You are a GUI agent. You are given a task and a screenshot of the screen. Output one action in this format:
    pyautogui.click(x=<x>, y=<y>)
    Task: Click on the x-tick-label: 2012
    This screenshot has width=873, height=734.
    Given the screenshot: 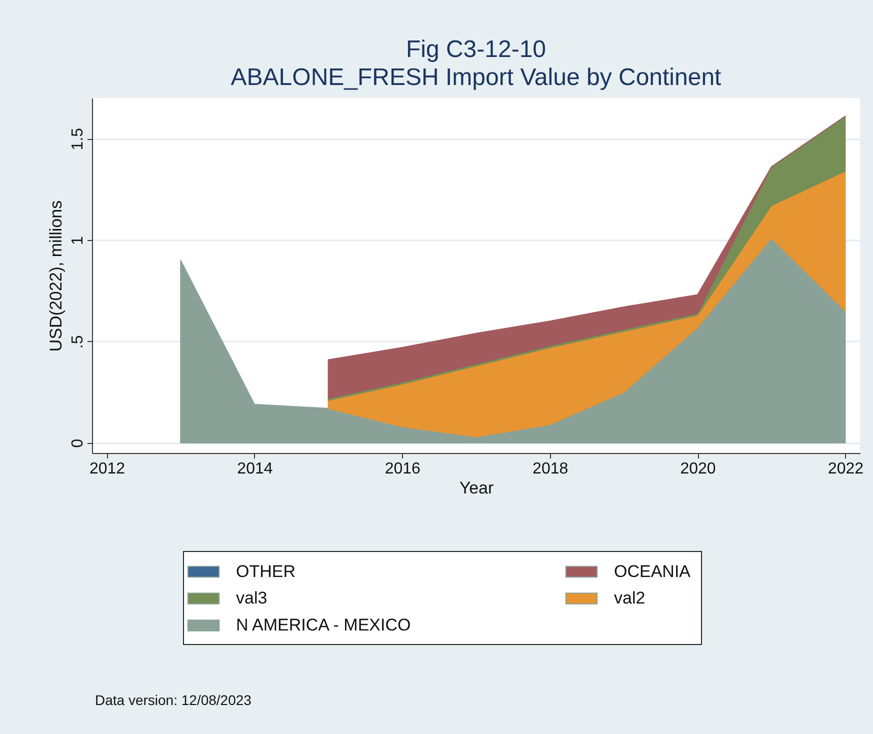 What is the action you would take?
    pyautogui.click(x=107, y=469)
    